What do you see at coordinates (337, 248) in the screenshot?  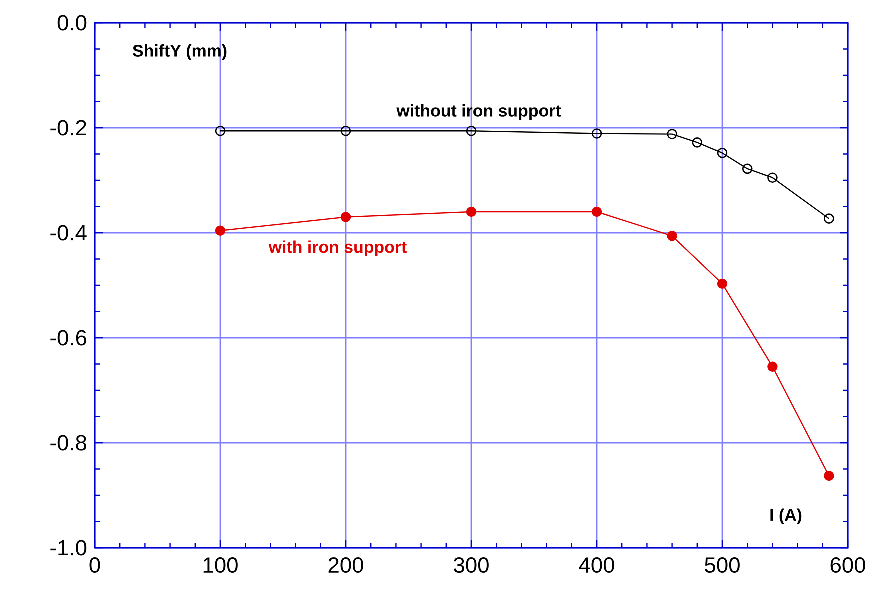 I see `series-label: with iron support` at bounding box center [337, 248].